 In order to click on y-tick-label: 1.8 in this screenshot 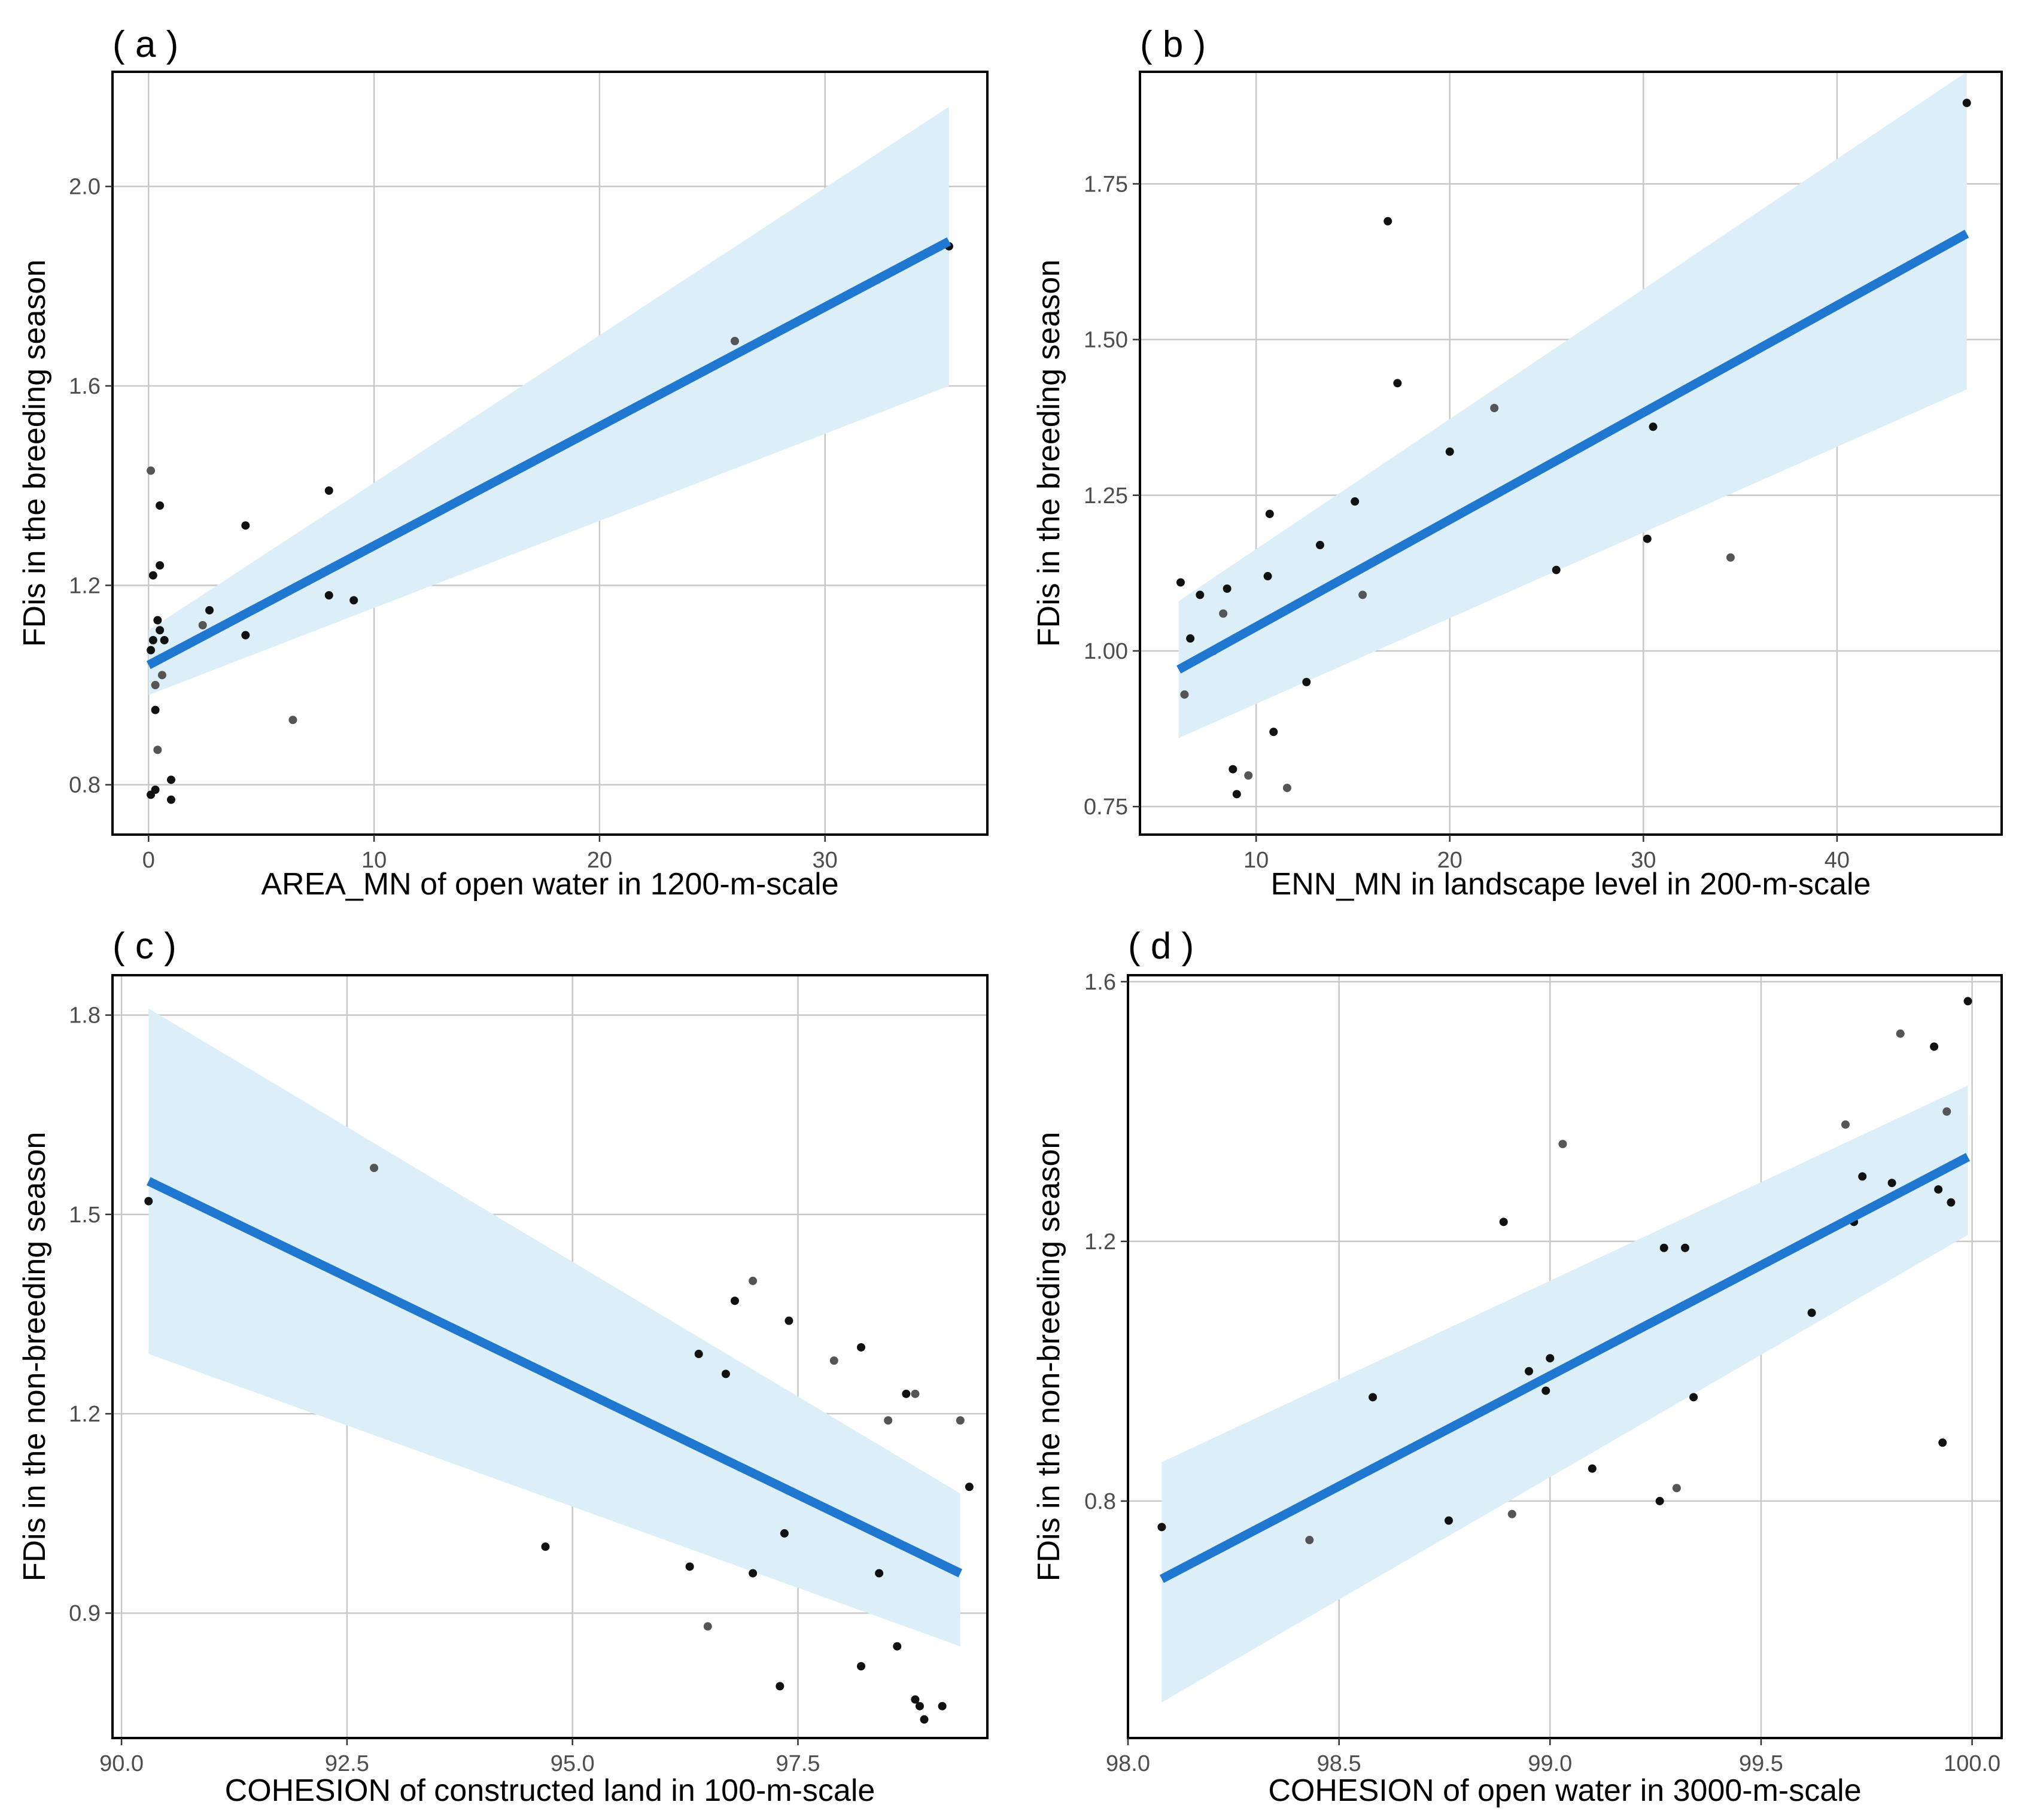, I will do `click(85, 1015)`.